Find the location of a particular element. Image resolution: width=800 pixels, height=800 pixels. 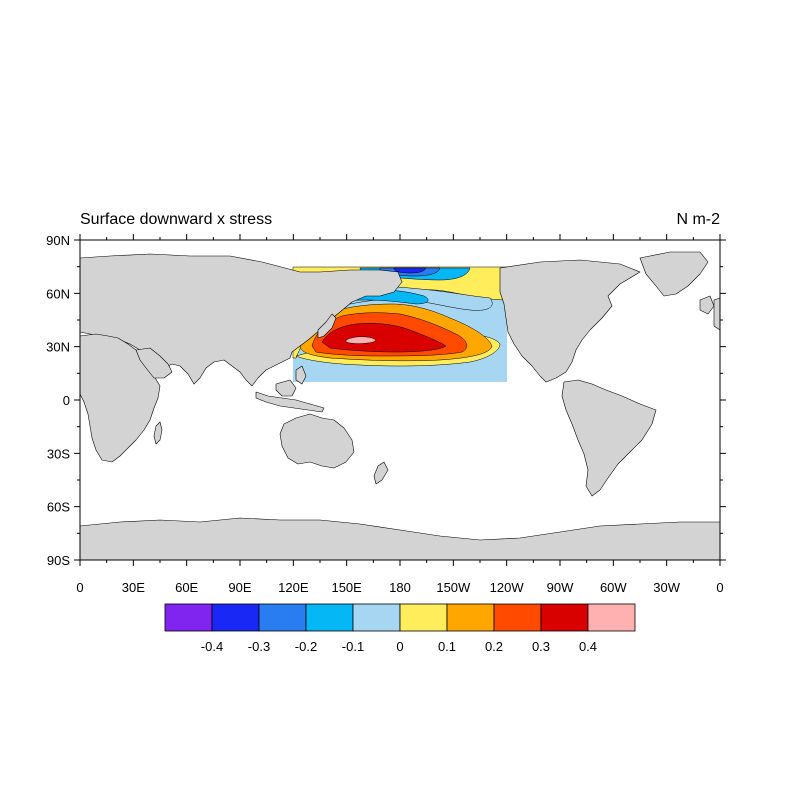

colorbar-label: -0.1 is located at coordinates (353, 646).